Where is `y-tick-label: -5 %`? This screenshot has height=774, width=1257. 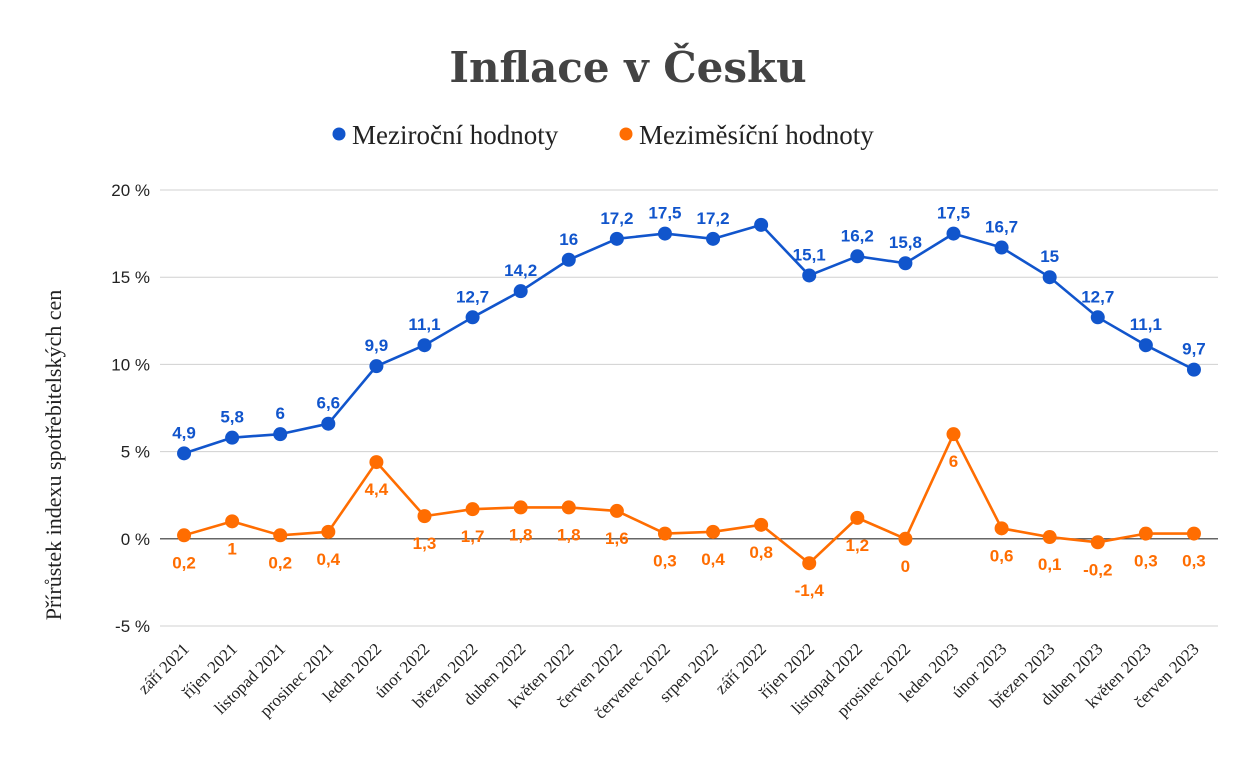
y-tick-label: -5 % is located at coordinates (132, 626).